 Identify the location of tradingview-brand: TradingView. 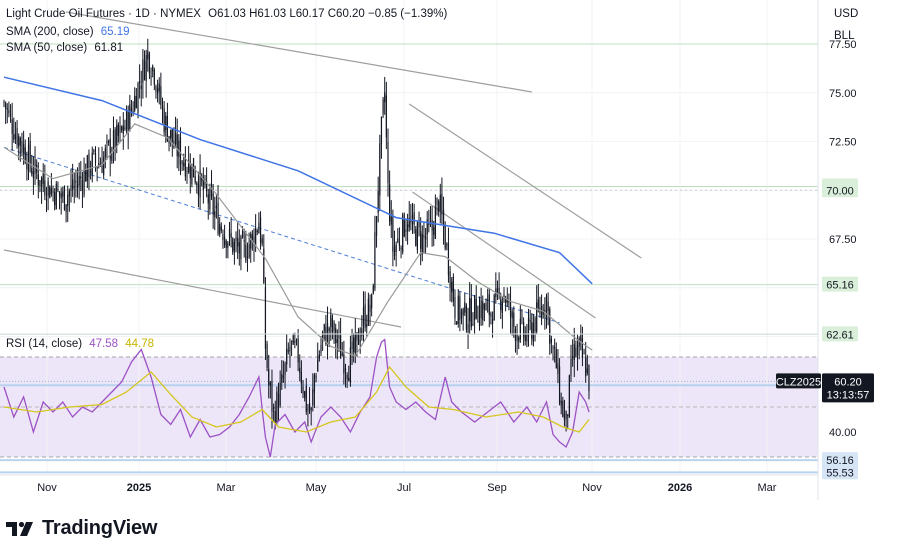
(81, 528).